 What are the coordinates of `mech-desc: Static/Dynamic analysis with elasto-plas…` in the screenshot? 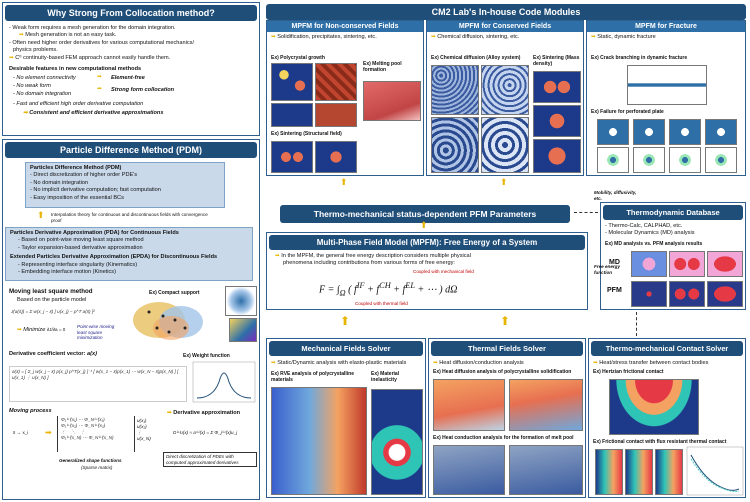 It's located at (342, 363).